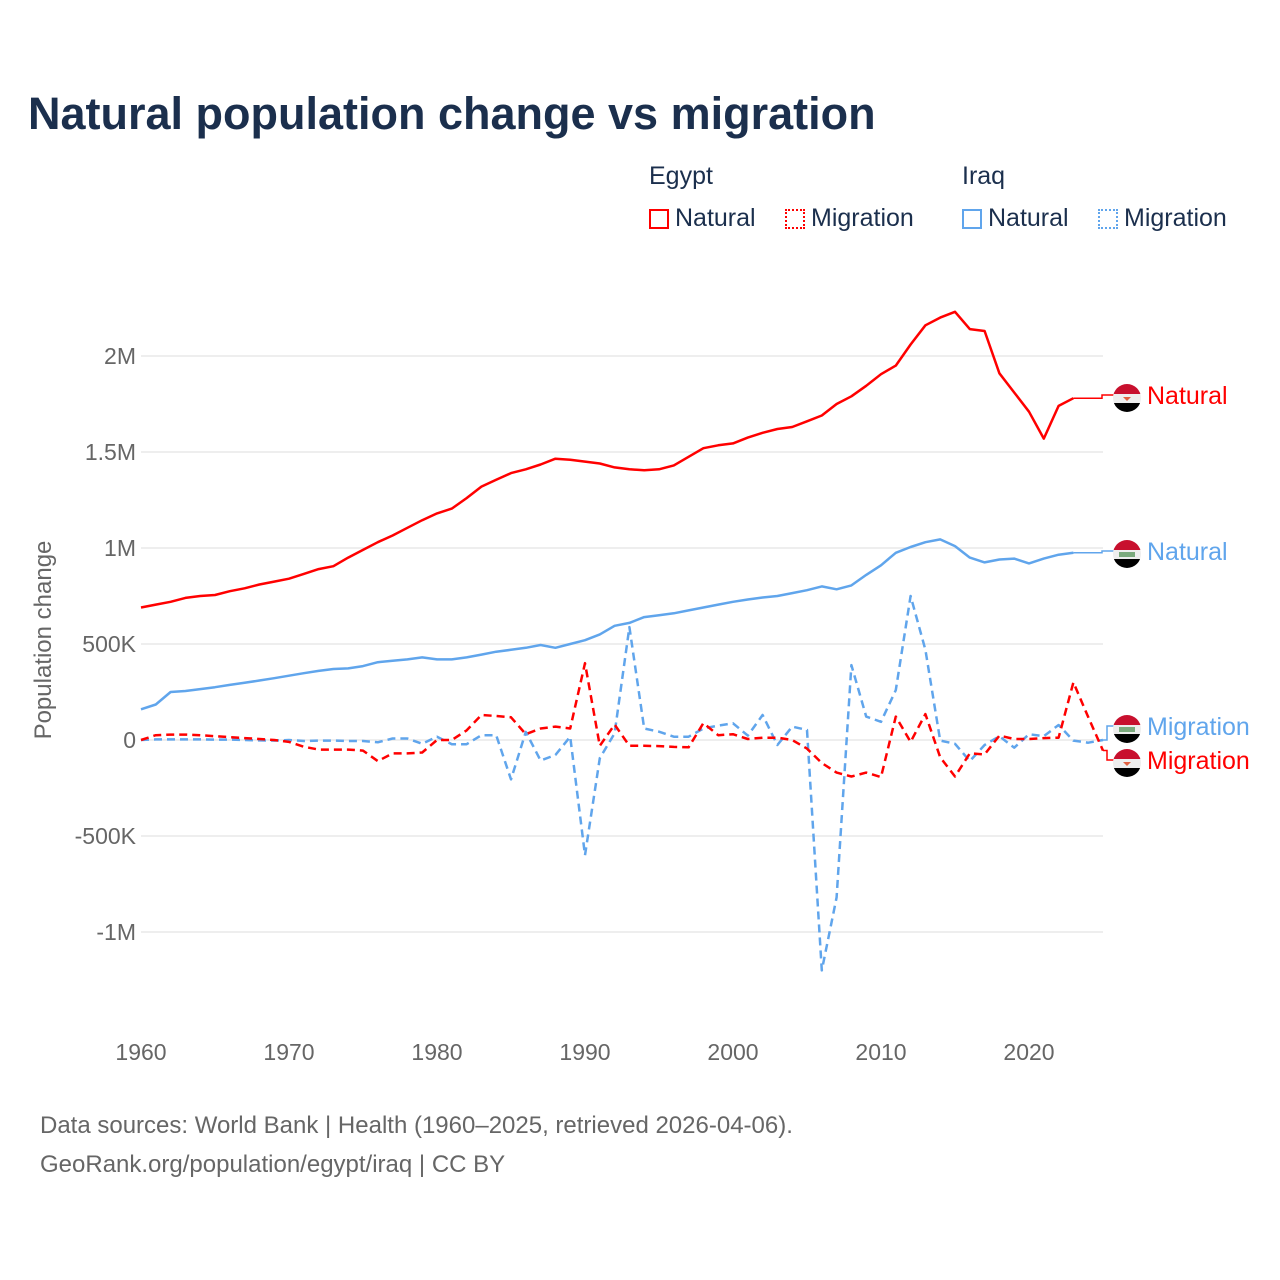 This screenshot has height=1280, width=1280. Describe the element at coordinates (129, 740) in the screenshot. I see `y-tick-label: 0` at that location.